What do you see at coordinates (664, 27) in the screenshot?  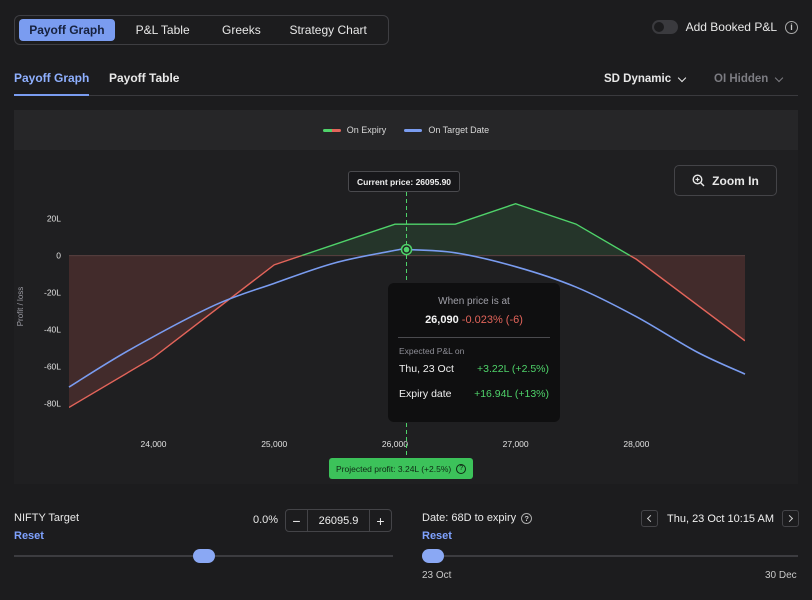 I see `booked-pnl-toggle` at bounding box center [664, 27].